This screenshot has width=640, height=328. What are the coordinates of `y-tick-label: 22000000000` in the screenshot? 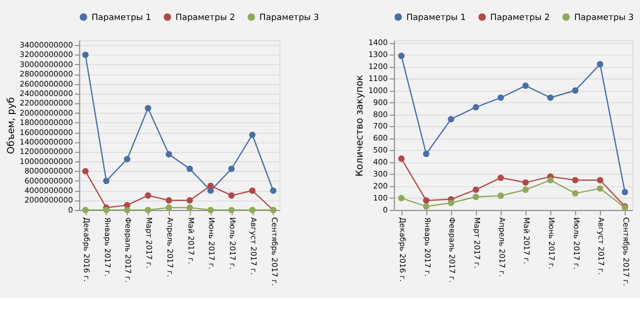 It's located at (47, 103).